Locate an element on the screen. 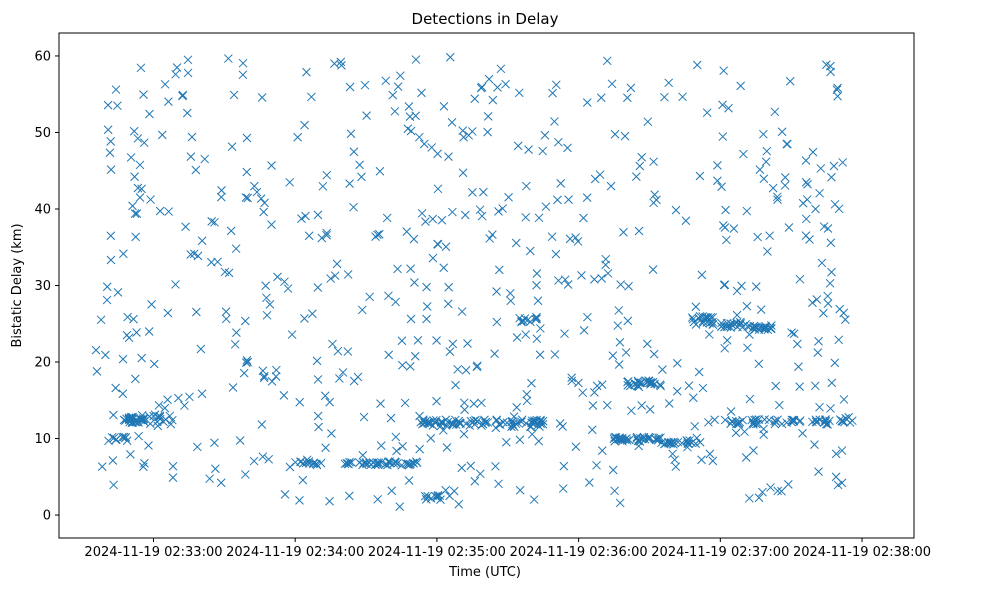  x-tick-label: 2024-11-19 02:36:00 is located at coordinates (579, 552).